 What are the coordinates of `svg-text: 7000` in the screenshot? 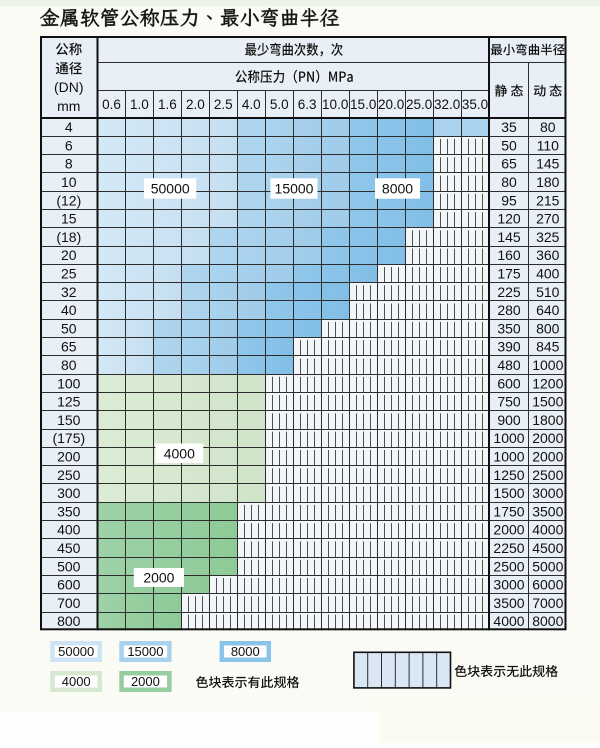 It's located at (547, 603).